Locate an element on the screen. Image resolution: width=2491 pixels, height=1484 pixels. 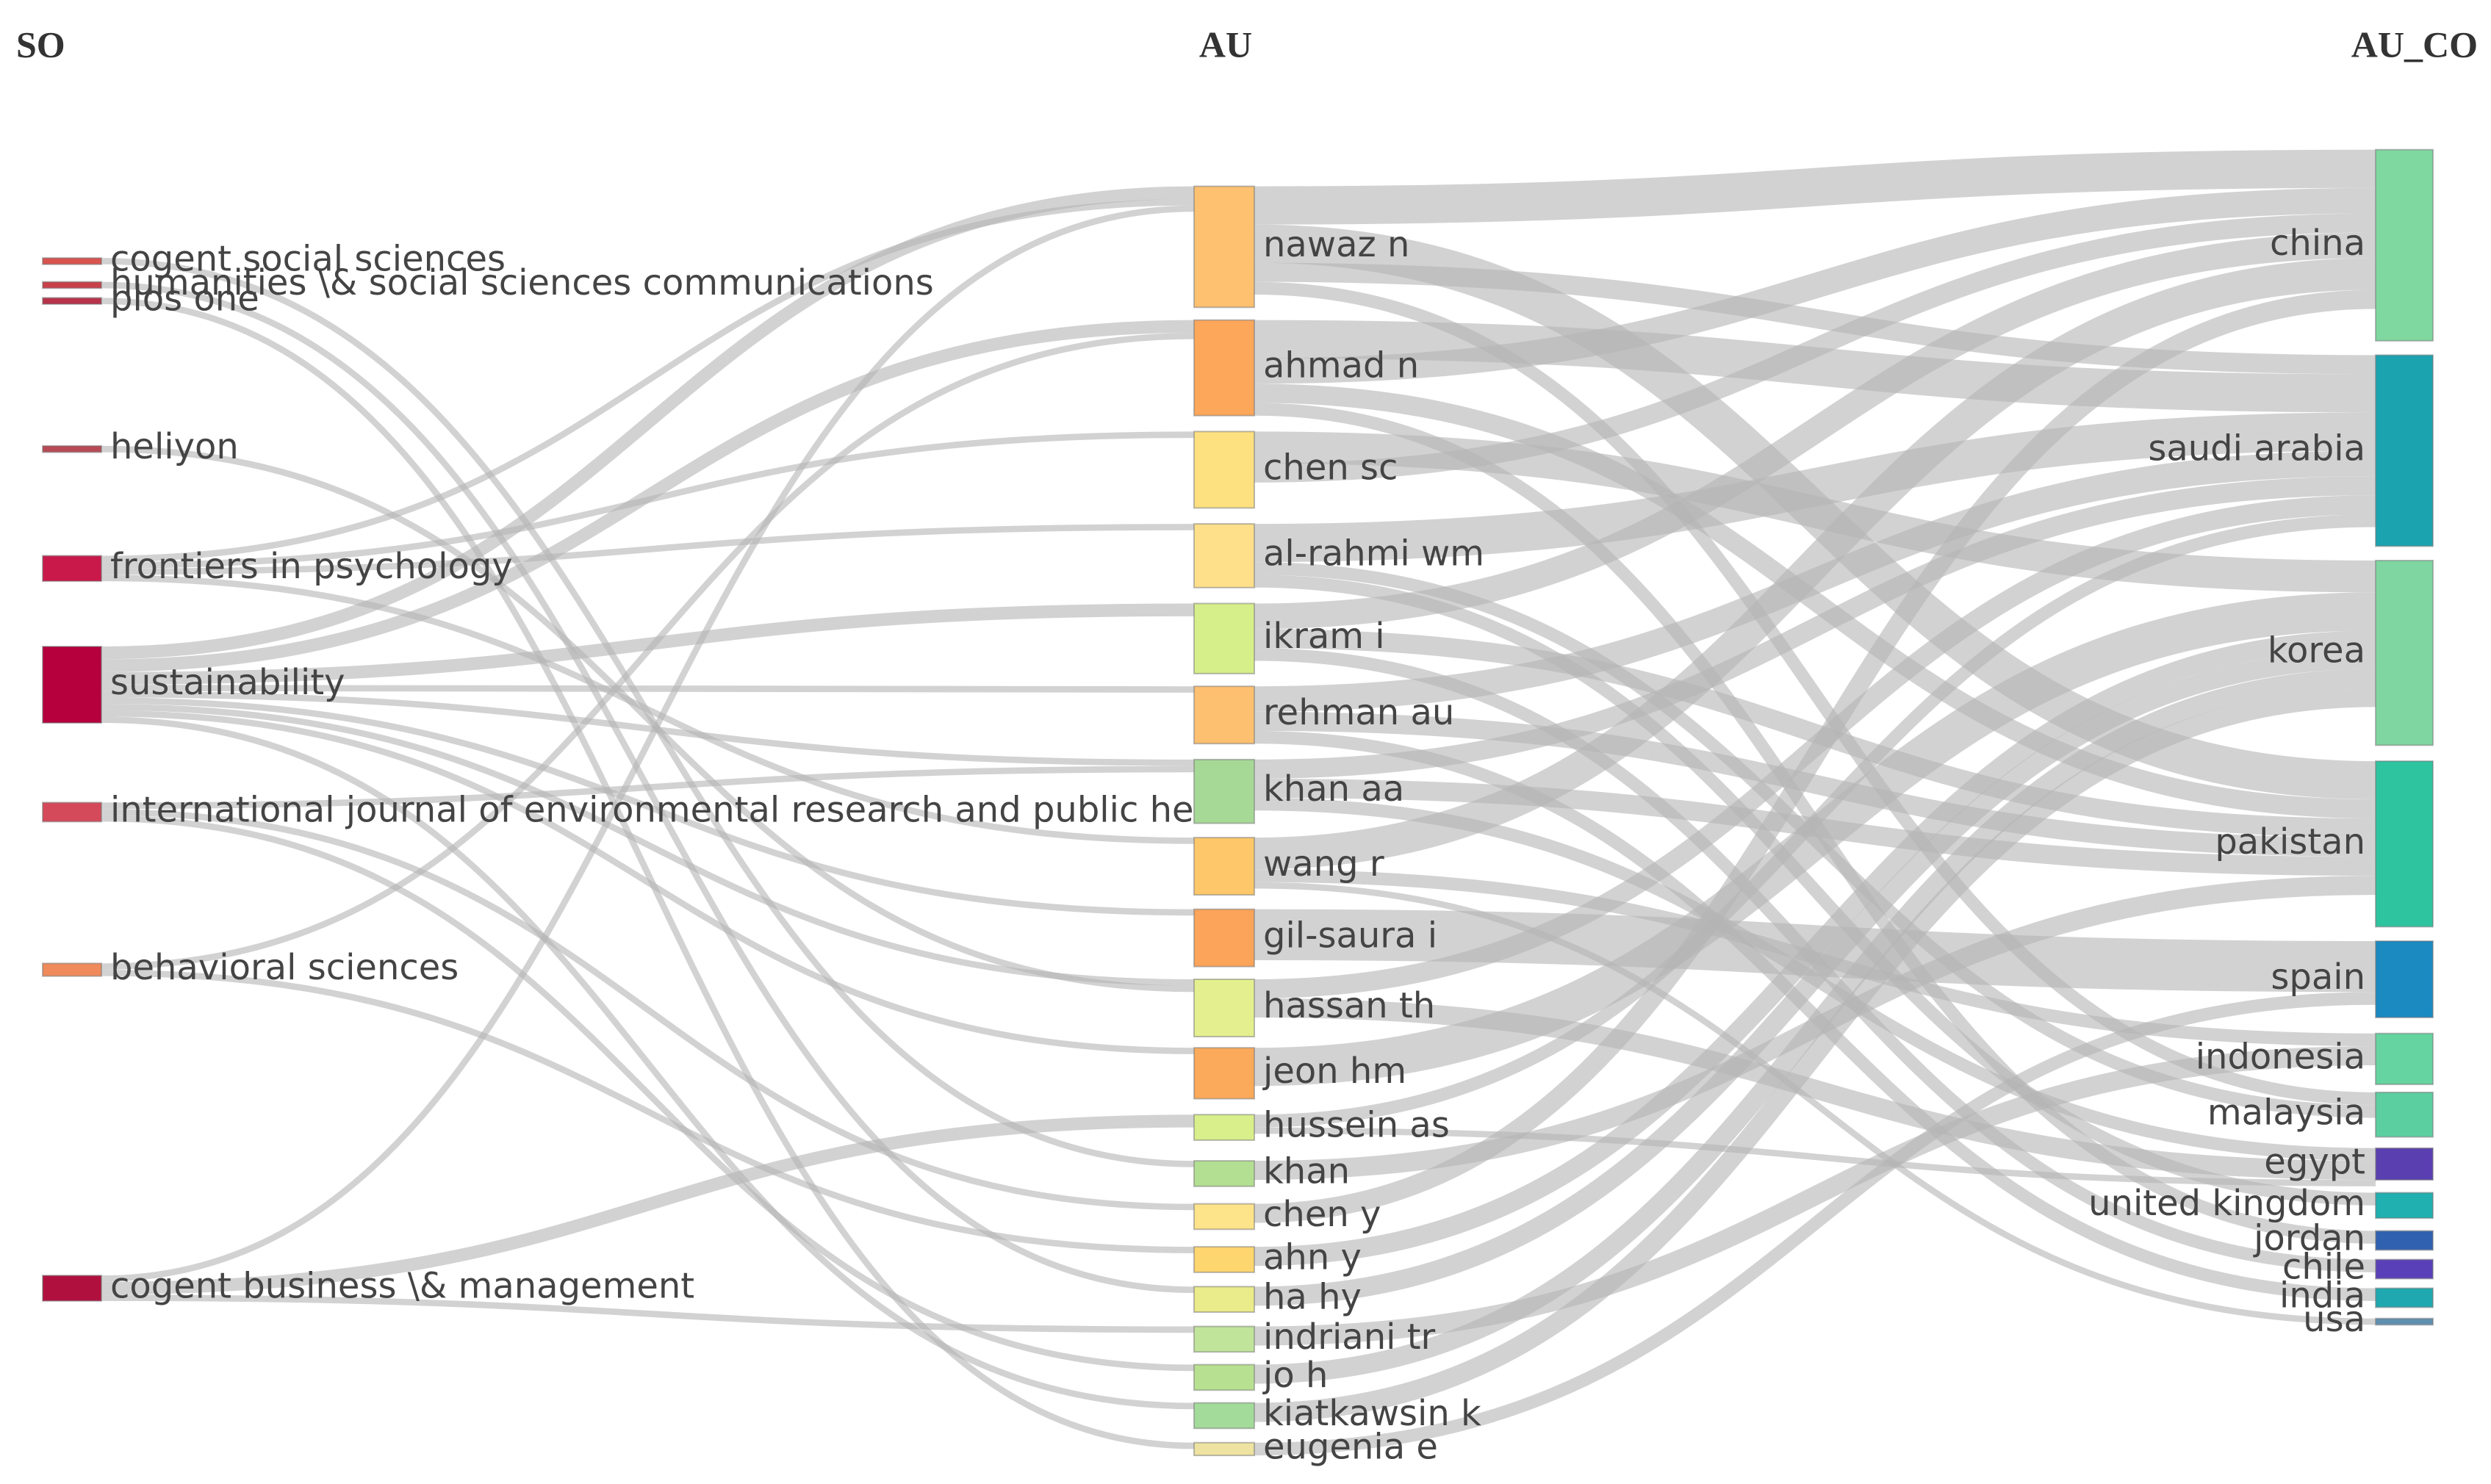
node-label: gil-saura i is located at coordinates (1350, 936).